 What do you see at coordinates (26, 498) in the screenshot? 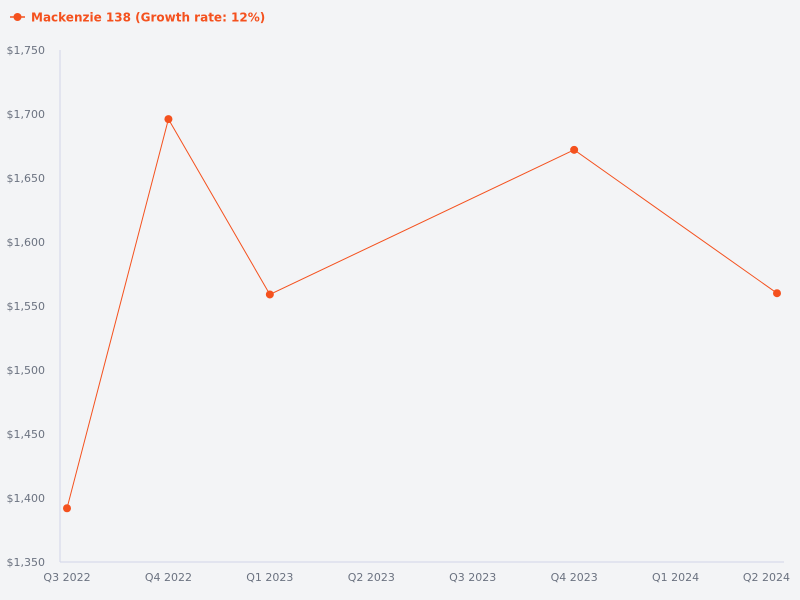
I see `y-tick-label: $1,400` at bounding box center [26, 498].